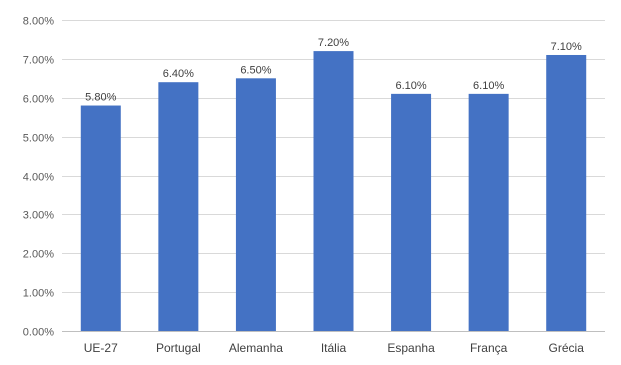 This screenshot has height=365, width=621. I want to click on y-tick-label: 3.00%, so click(38, 216).